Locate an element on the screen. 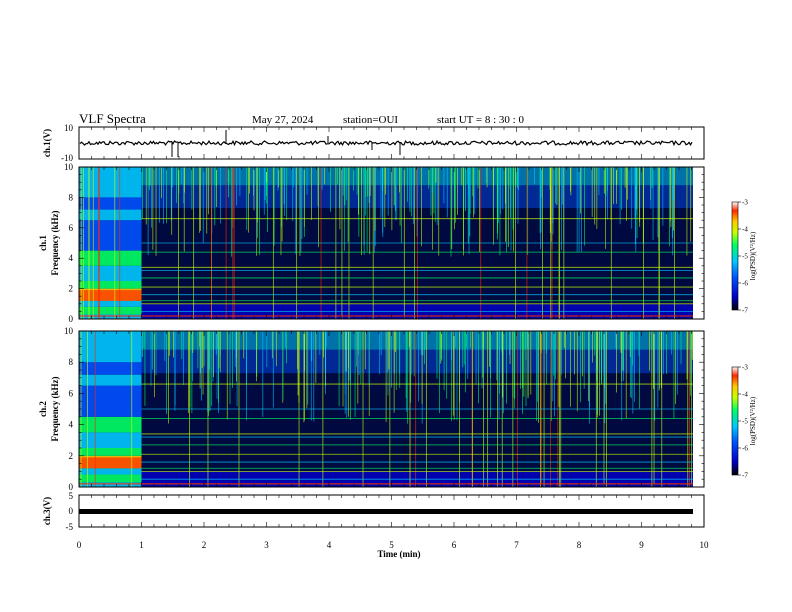 The image size is (792, 612). ch2-colorbar-label: log(PSD)(V²/Hz) is located at coordinates (753, 420).